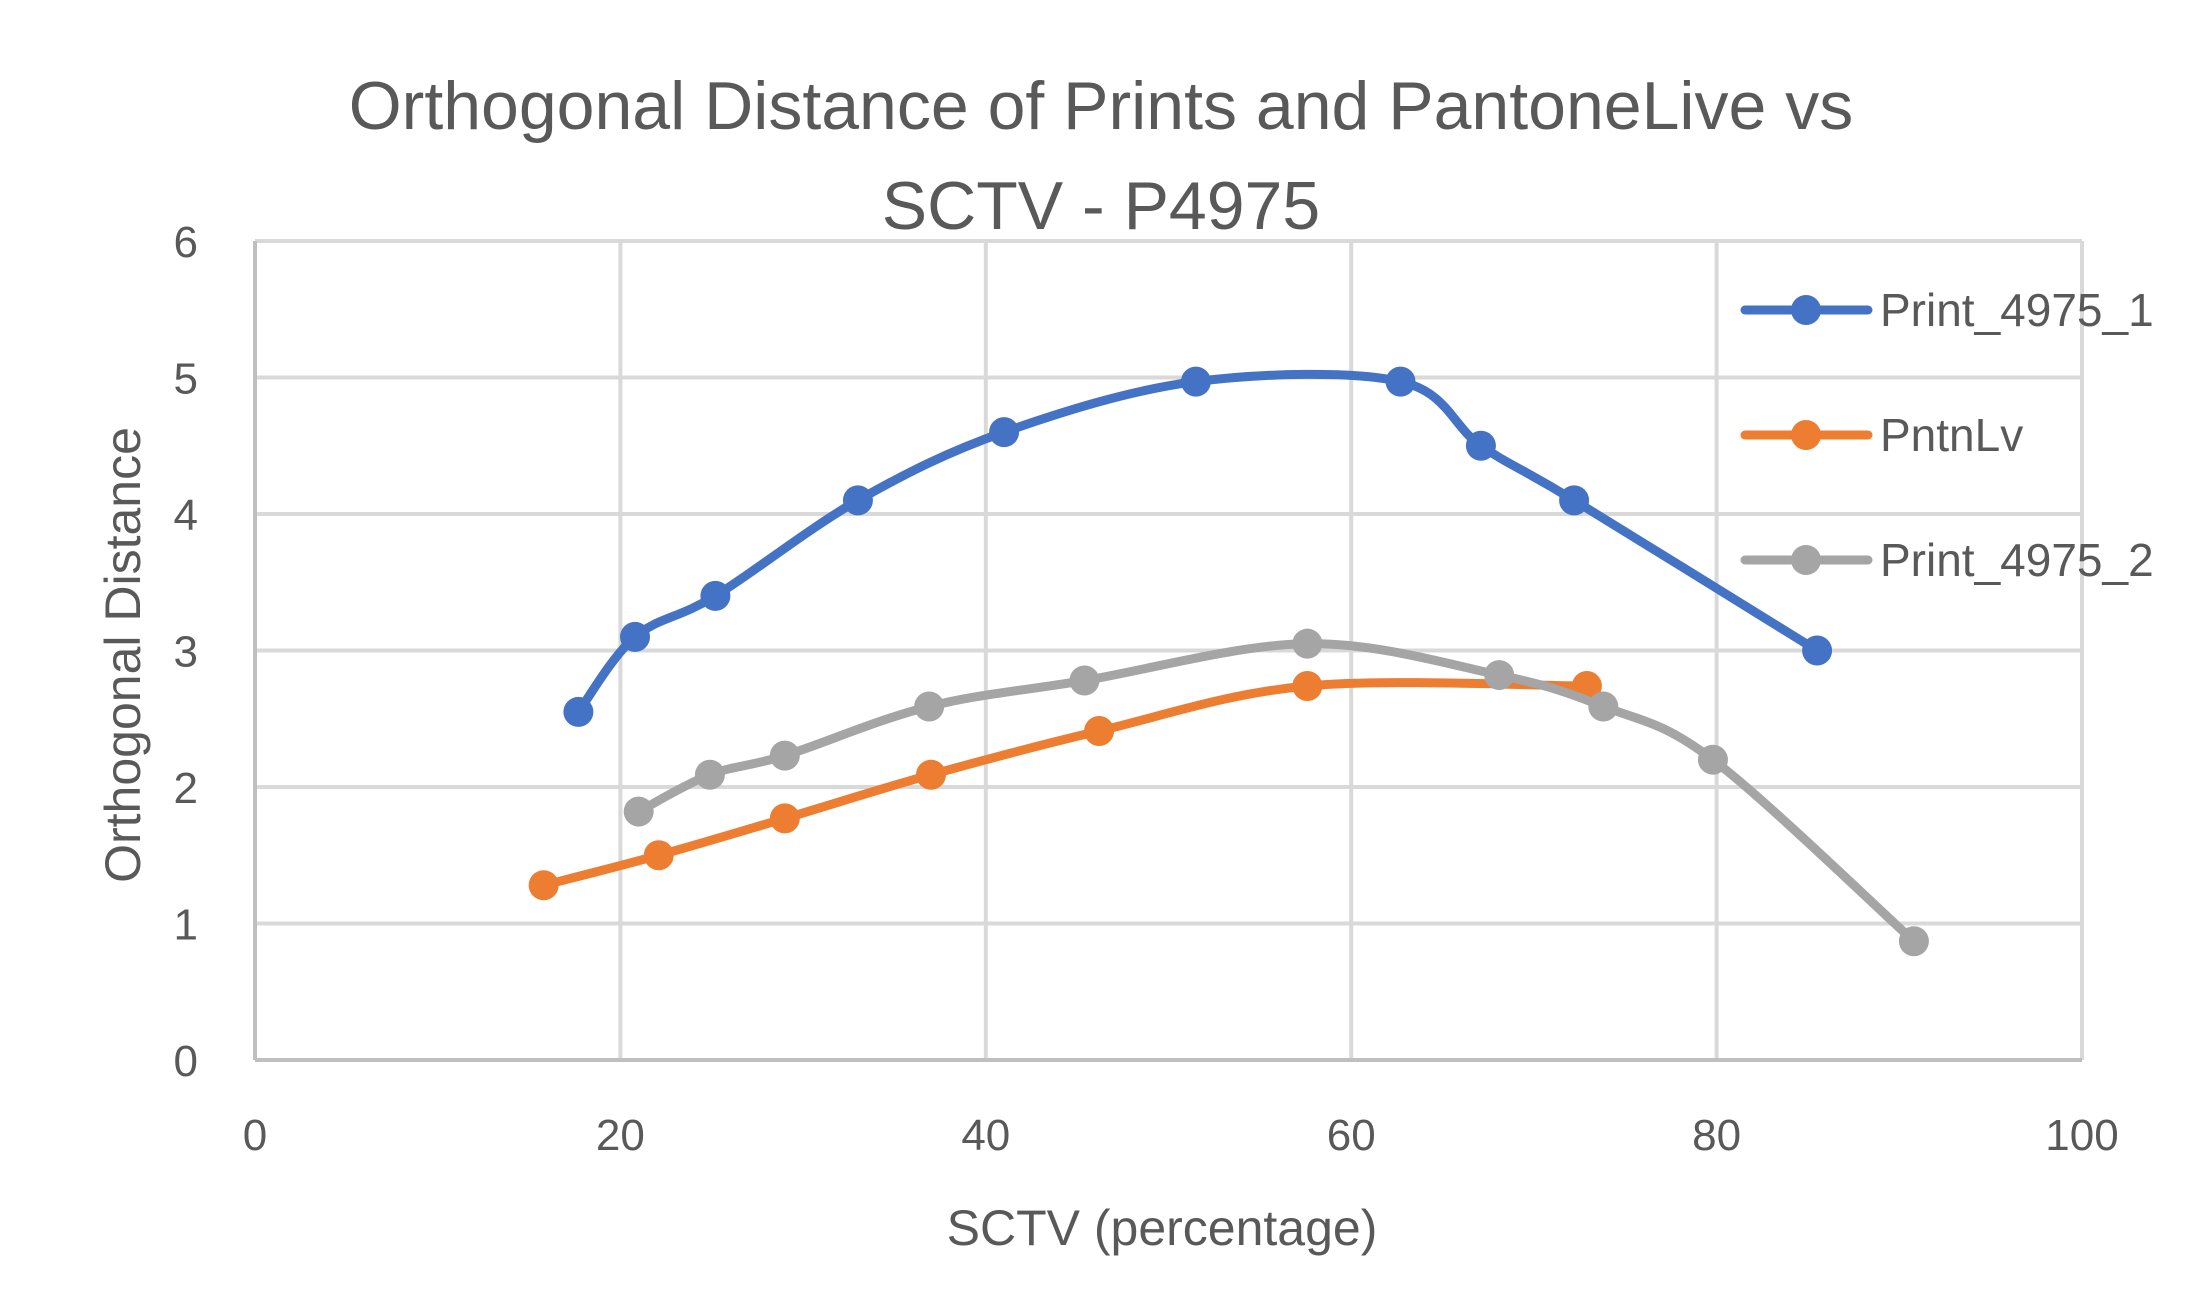 Image resolution: width=2202 pixels, height=1312 pixels. I want to click on series-line-pntnlv, so click(1065, 784).